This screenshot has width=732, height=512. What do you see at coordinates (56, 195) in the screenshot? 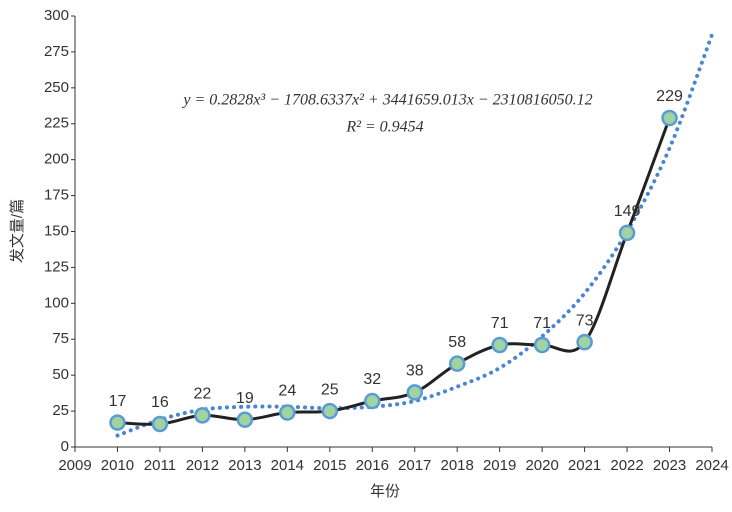
I see `y-tick-label: 175` at bounding box center [56, 195].